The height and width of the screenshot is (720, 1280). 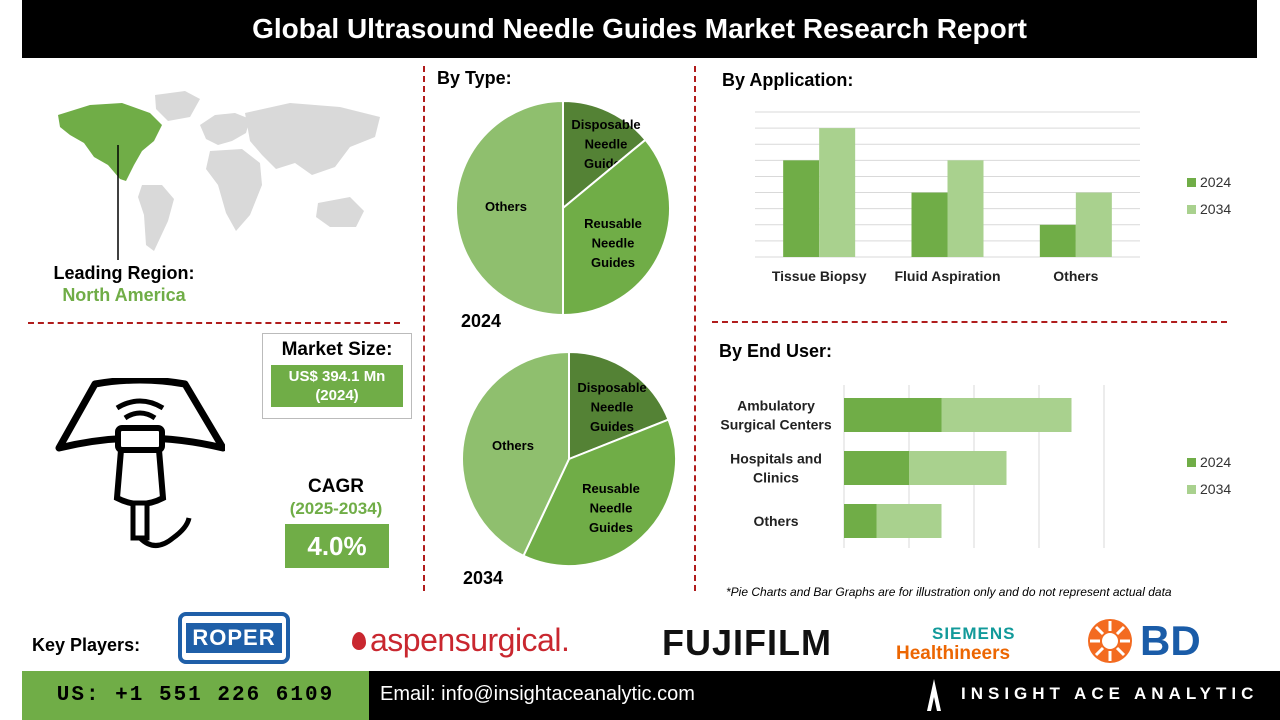 I want to click on key-players-label: Key Players:, so click(x=86, y=645).